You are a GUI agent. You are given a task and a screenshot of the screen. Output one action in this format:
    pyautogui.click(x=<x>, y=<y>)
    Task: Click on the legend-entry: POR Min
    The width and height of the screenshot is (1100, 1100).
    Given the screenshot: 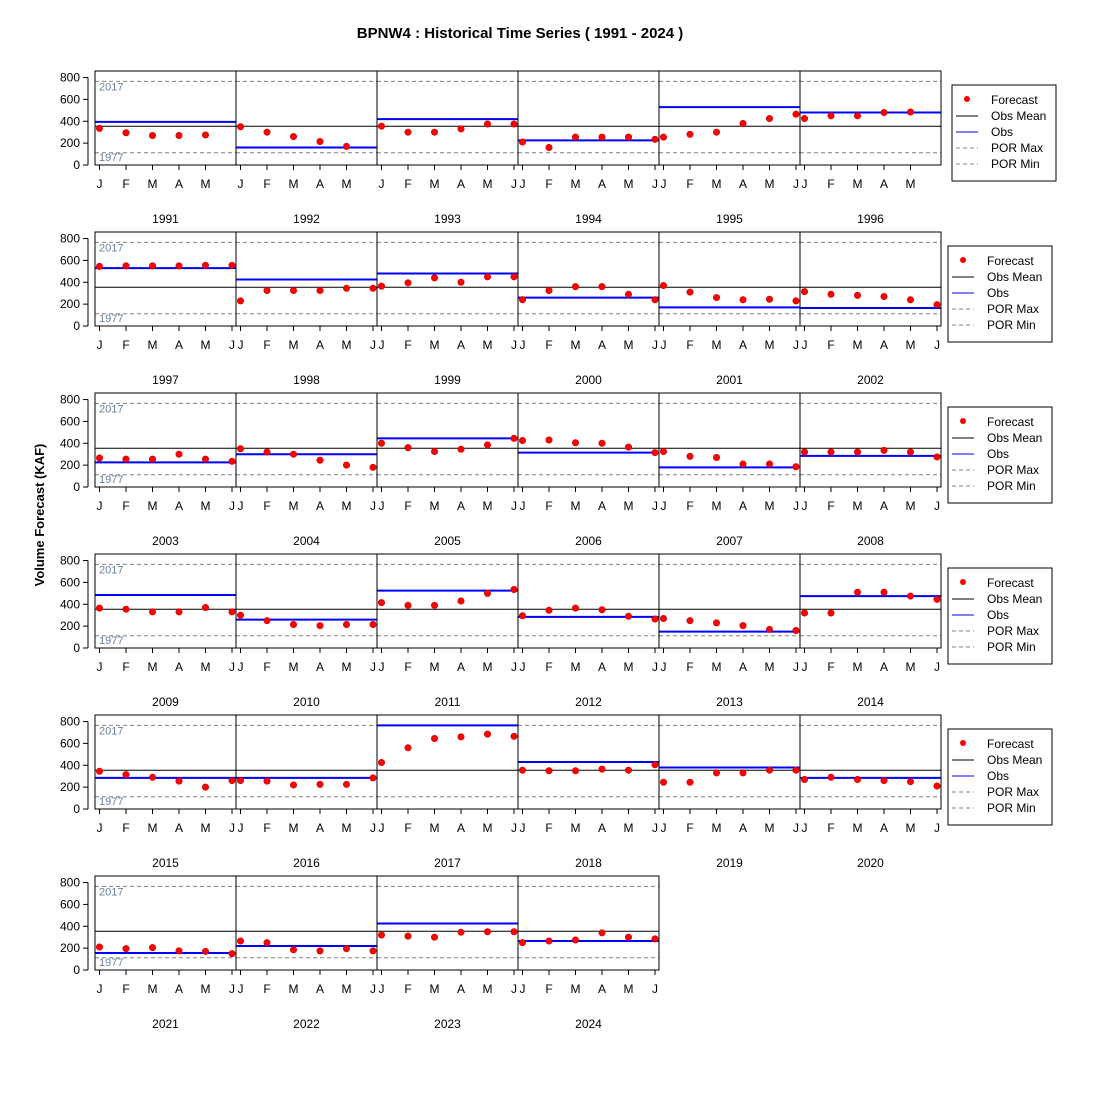 What is the action you would take?
    pyautogui.click(x=1011, y=808)
    